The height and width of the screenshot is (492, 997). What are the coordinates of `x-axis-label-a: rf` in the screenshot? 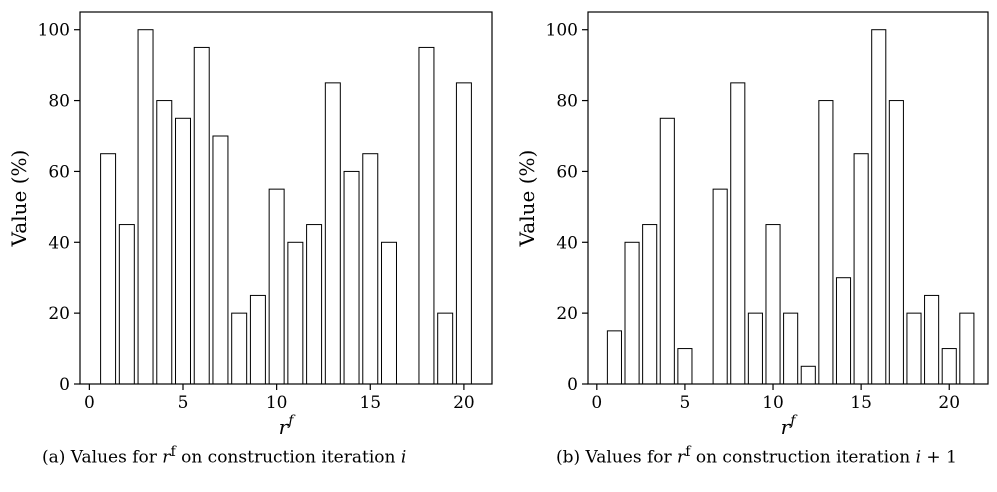 It's located at (288, 426).